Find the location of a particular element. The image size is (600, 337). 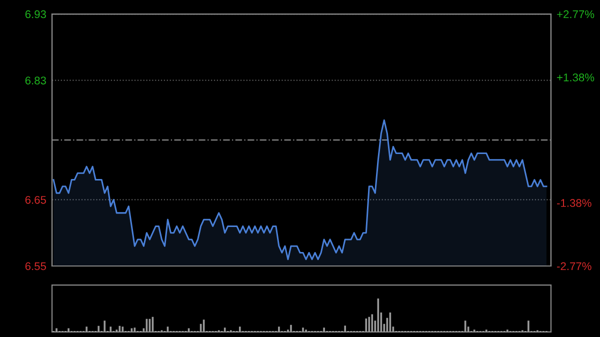

y2-tick-label: +2.77% is located at coordinates (575, 14).